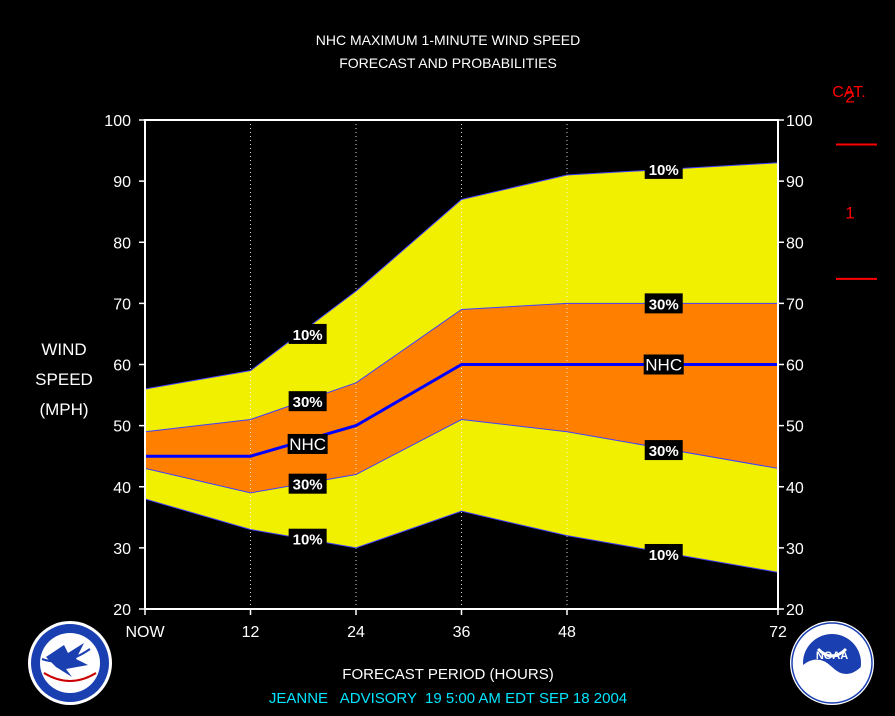 Image resolution: width=895 pixels, height=716 pixels. Describe the element at coordinates (70, 663) in the screenshot. I see `nws-logo` at that location.